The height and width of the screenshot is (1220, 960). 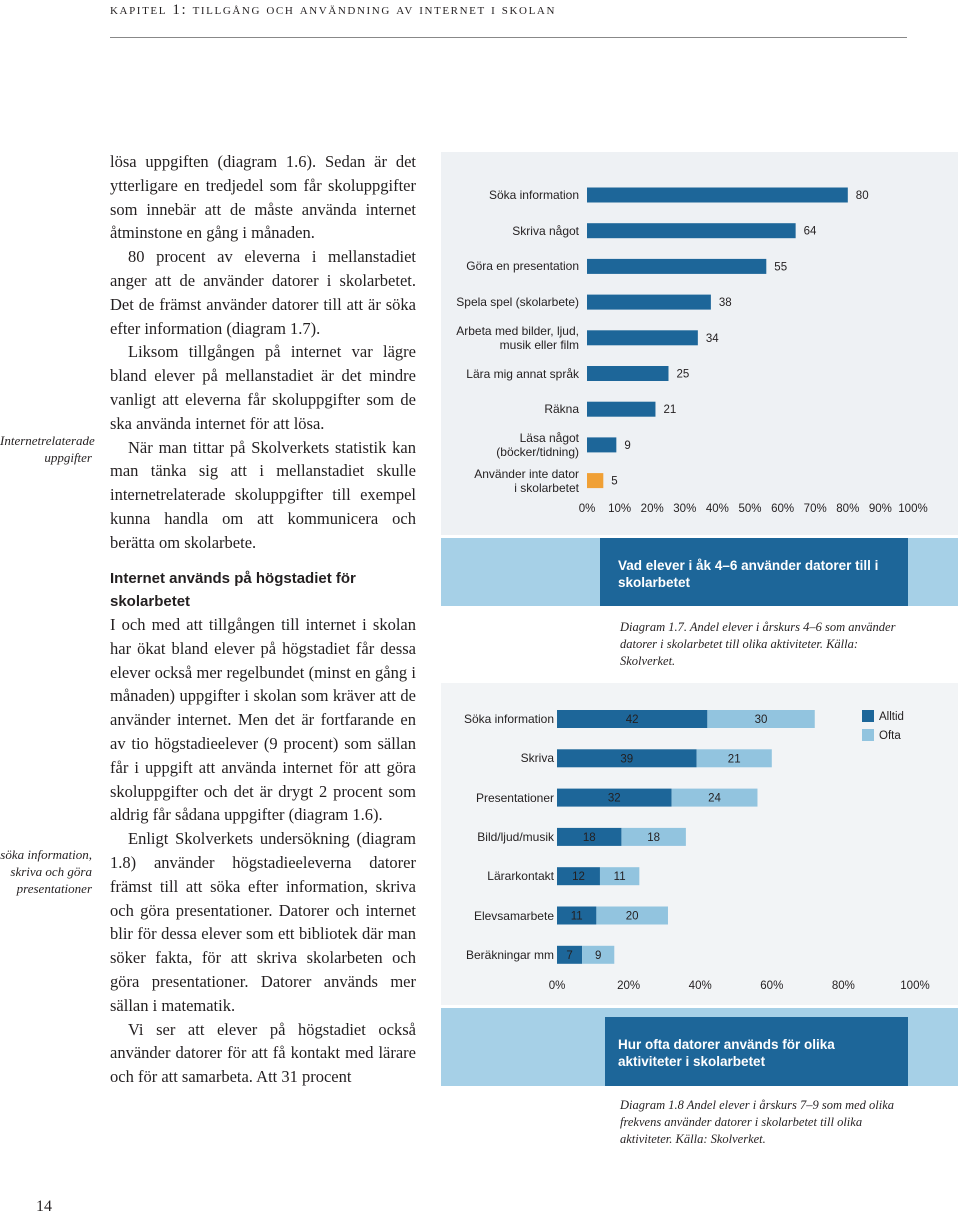 I want to click on value-label: 42, so click(x=632, y=720).